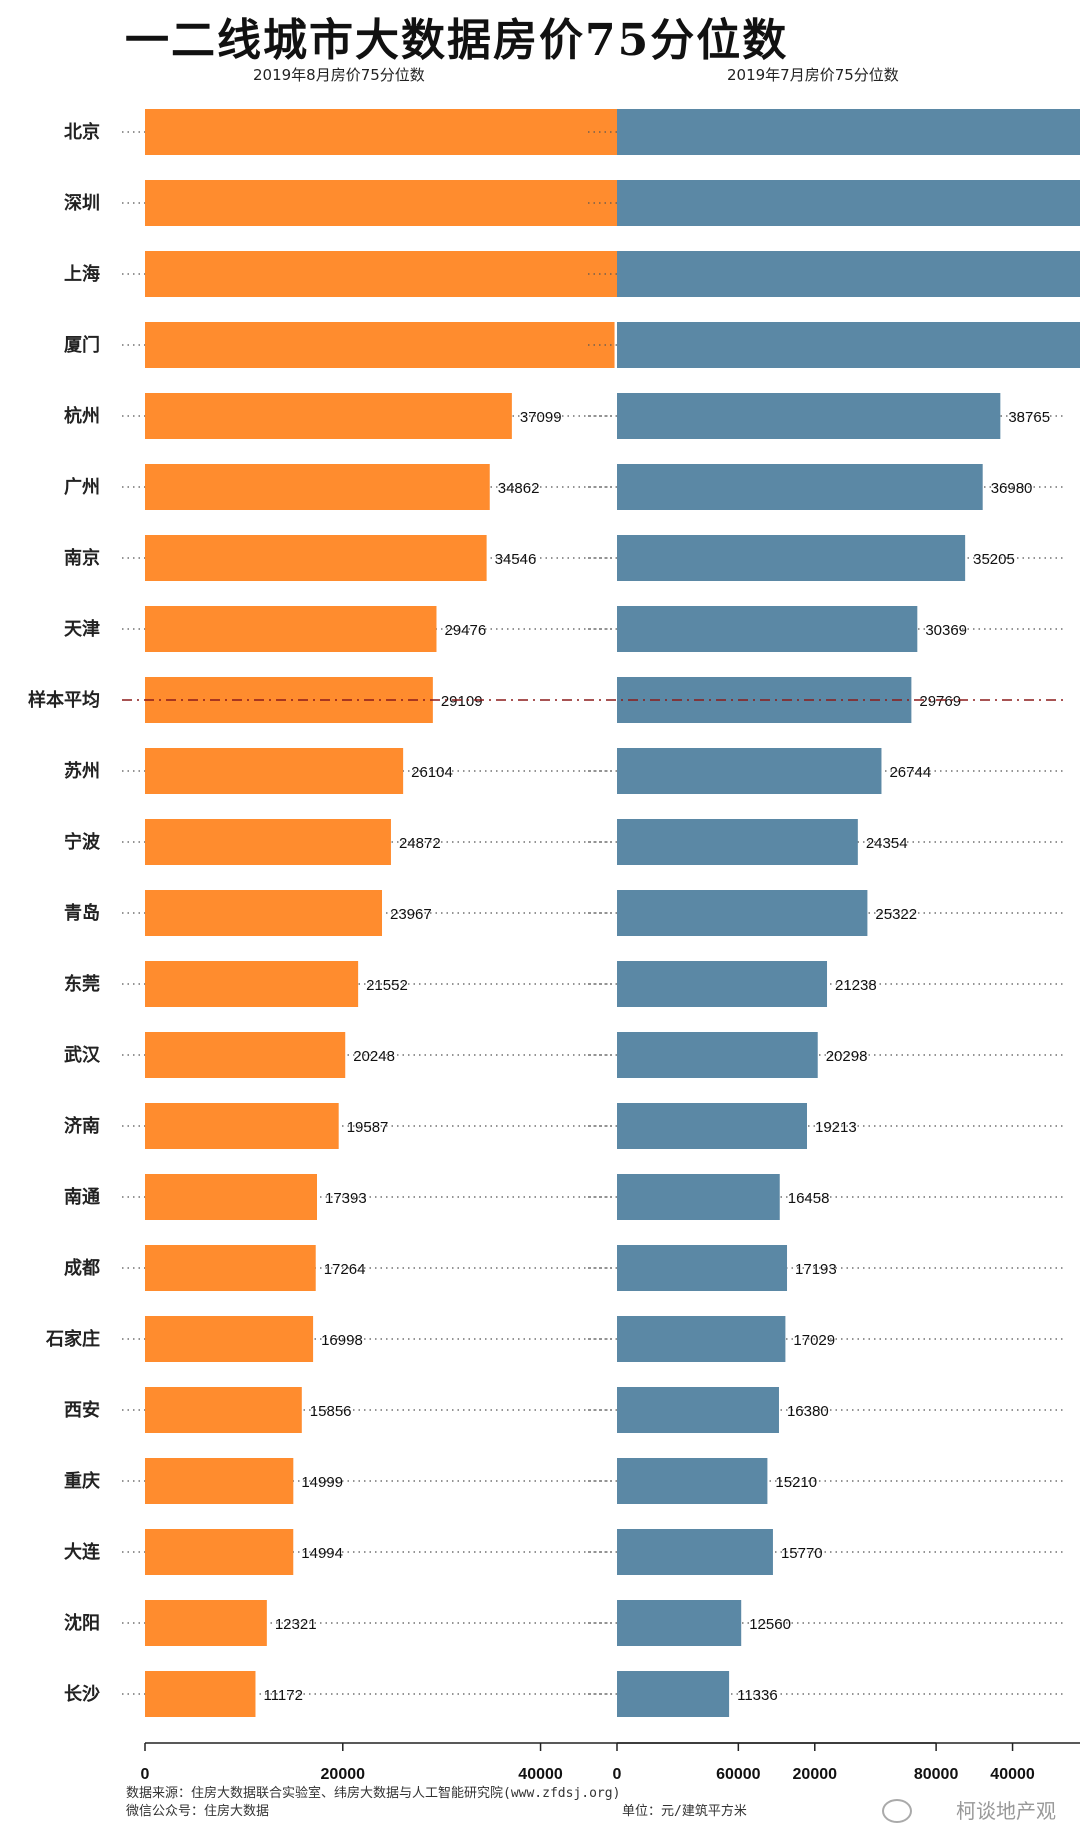 The height and width of the screenshot is (1836, 1080). What do you see at coordinates (82, 1694) in the screenshot?
I see `category-label: 长沙` at bounding box center [82, 1694].